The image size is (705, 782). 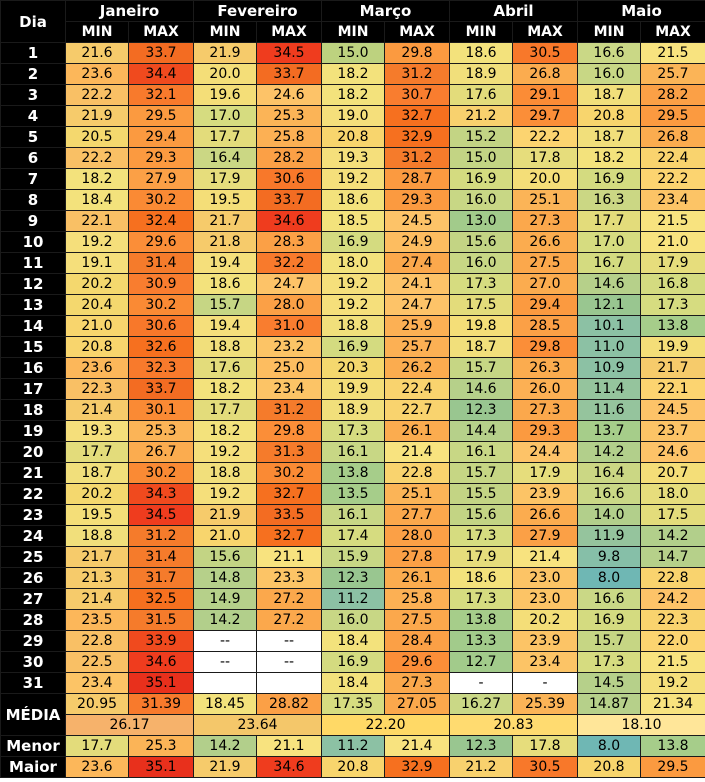 I want to click on menor-cell: 17.8, so click(x=545, y=746).